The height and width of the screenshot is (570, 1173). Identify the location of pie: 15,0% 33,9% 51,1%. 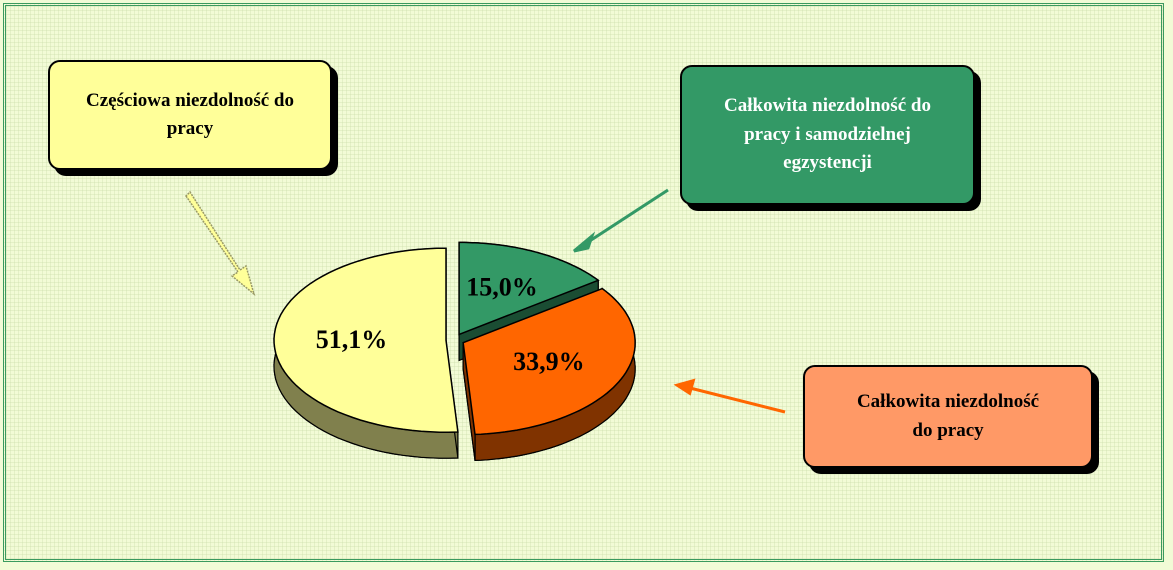
(454, 351).